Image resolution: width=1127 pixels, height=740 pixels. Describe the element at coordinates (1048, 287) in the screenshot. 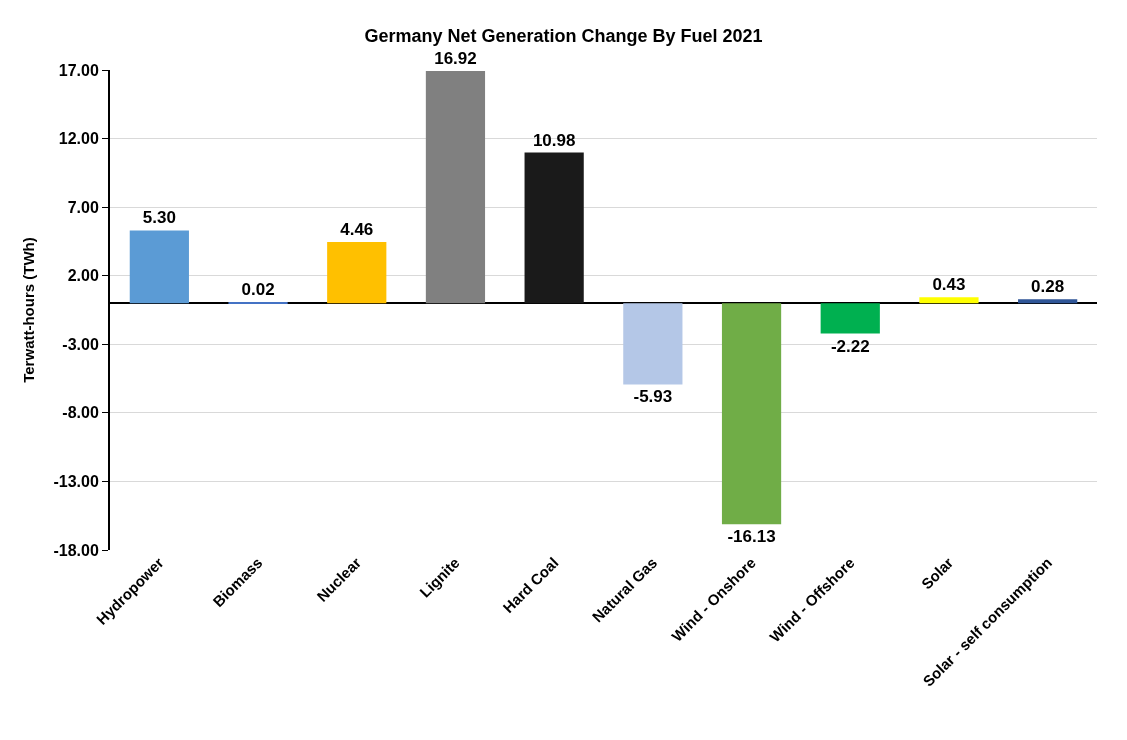

I see `data-label: 0.28` at that location.